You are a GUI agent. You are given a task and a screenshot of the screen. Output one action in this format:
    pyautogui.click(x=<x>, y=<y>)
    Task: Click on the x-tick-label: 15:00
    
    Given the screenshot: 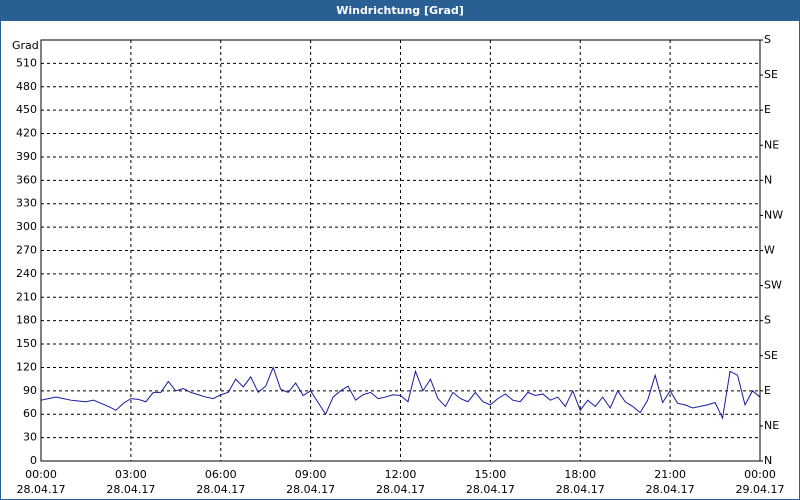 What is the action you would take?
    pyautogui.click(x=491, y=474)
    